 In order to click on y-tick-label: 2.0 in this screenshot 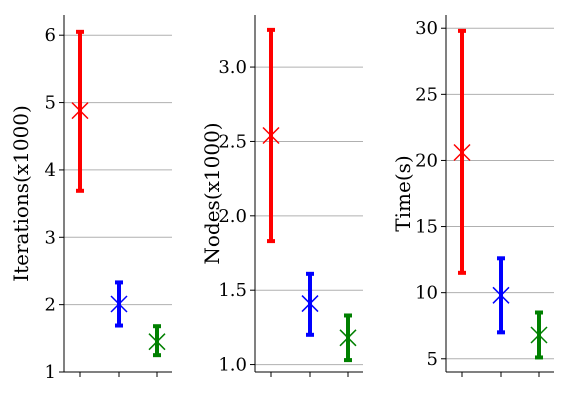, I will do `click(232, 216)`.